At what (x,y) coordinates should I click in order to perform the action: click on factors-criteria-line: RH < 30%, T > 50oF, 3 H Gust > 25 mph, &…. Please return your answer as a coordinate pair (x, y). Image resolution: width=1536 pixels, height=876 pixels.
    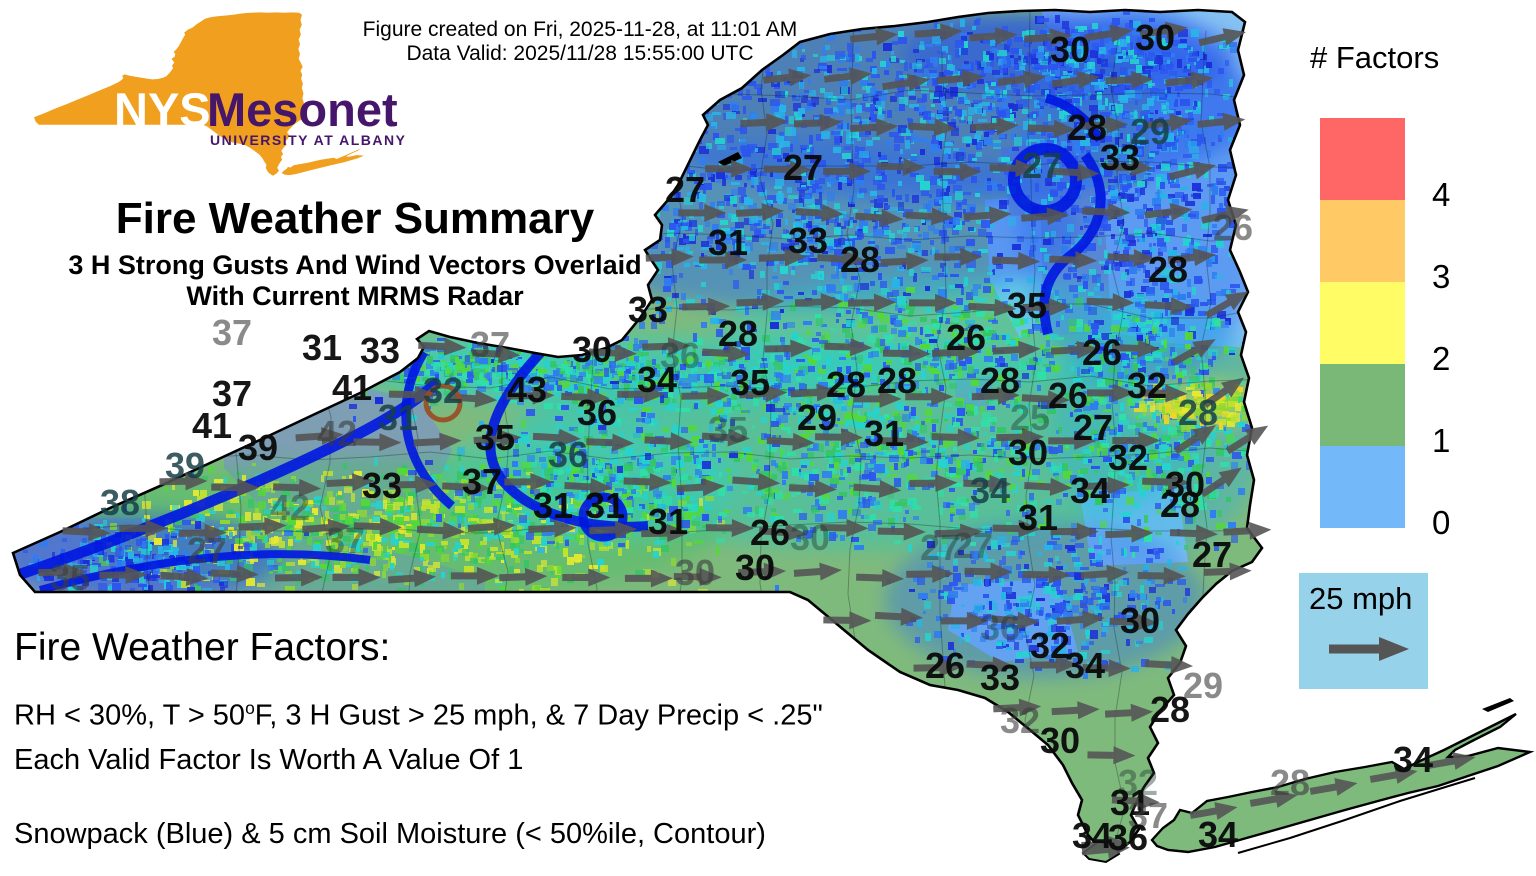
    Looking at the image, I should click on (418, 715).